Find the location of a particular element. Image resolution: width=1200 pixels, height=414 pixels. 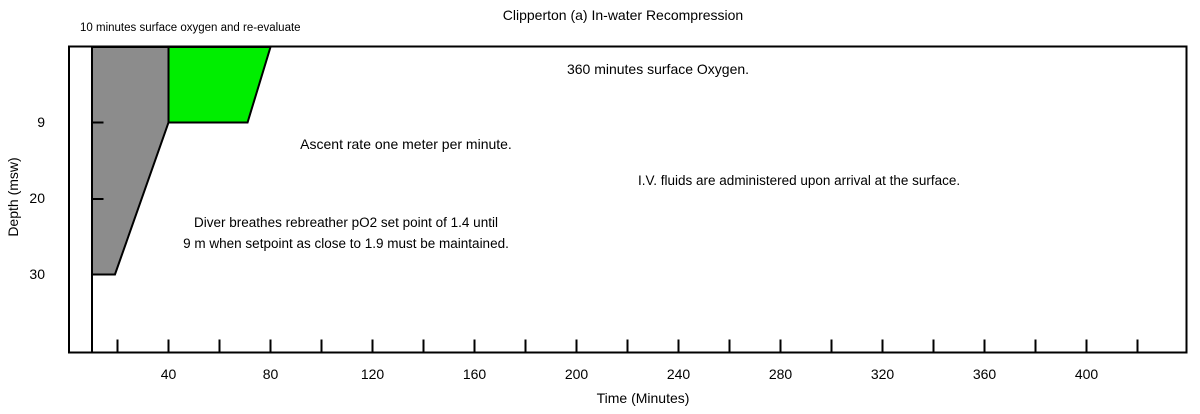

x-axis-title: Time (Minutes) is located at coordinates (643, 398).